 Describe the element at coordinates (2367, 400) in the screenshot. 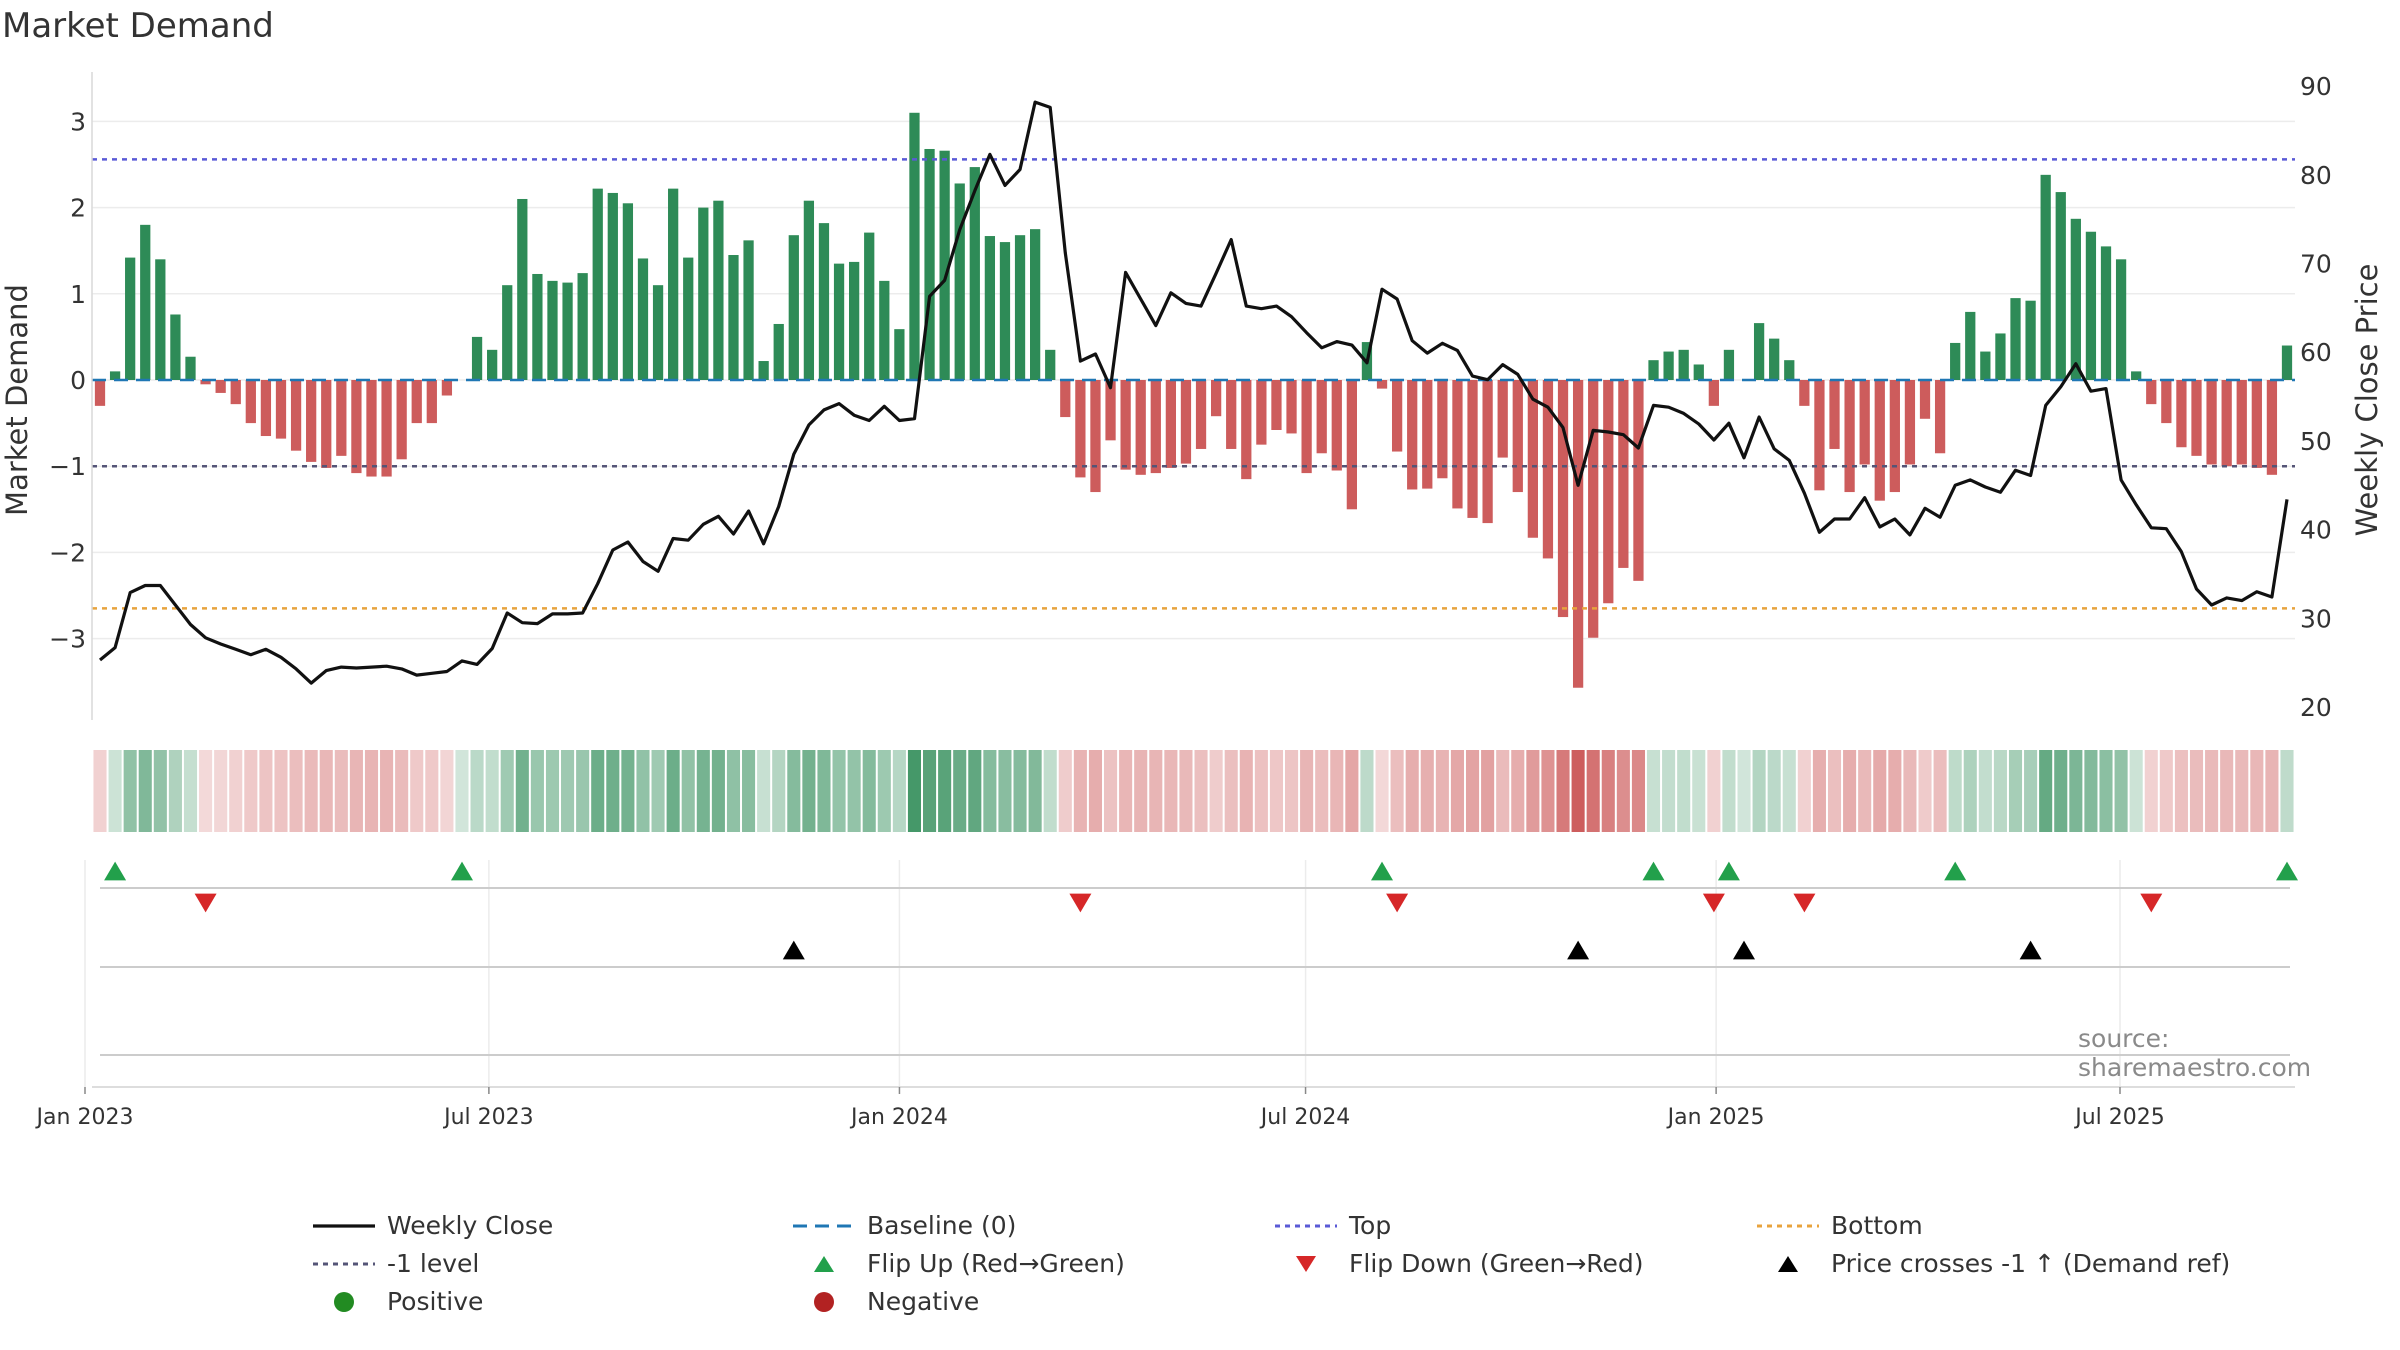

I see `y-right-axis-title: Weekly Close Price` at that location.